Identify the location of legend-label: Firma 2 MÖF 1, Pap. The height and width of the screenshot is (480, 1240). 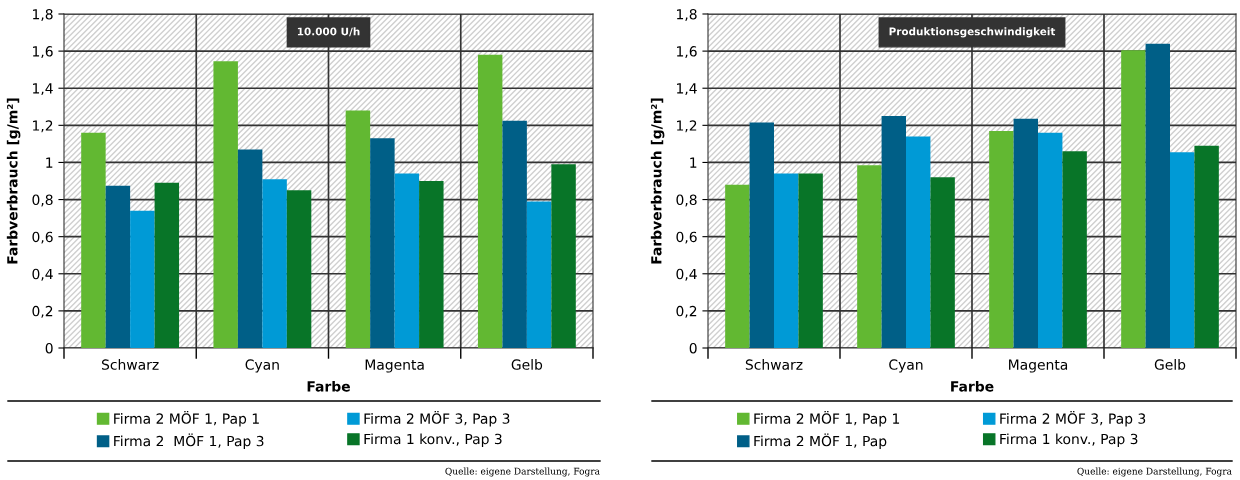
(820, 441).